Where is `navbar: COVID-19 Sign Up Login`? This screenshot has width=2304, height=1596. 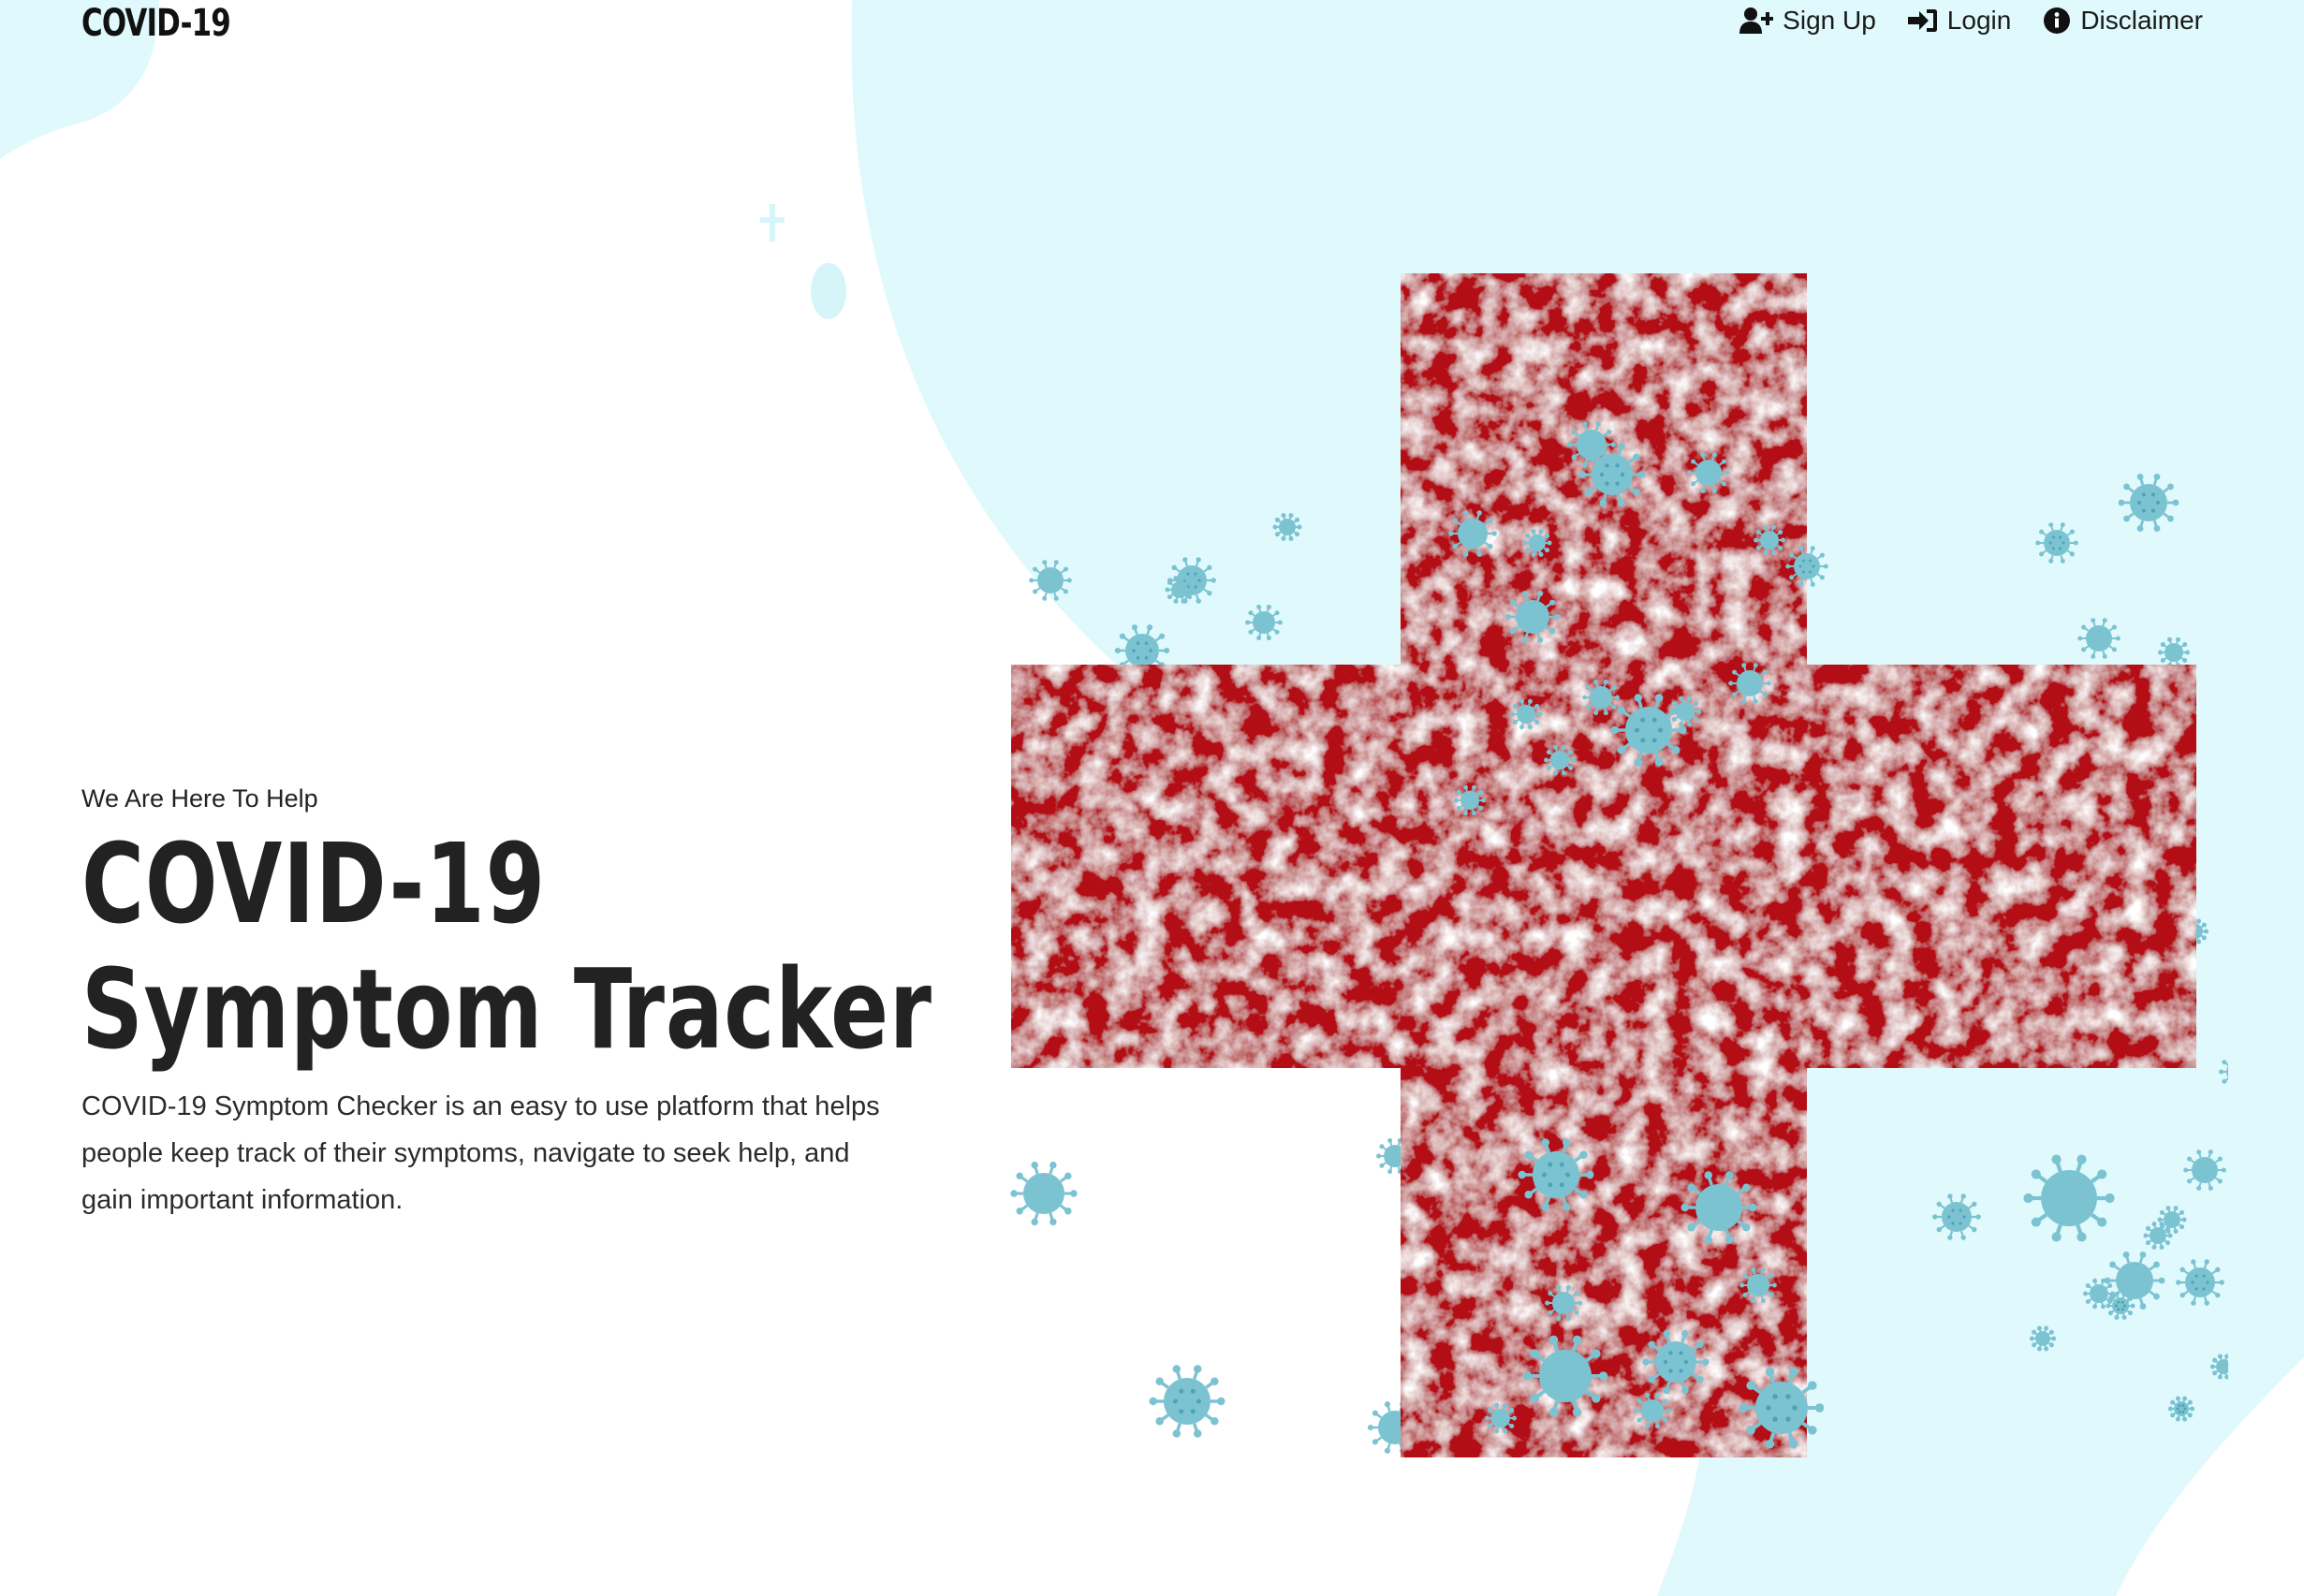
navbar: COVID-19 Sign Up Login is located at coordinates (1152, 28).